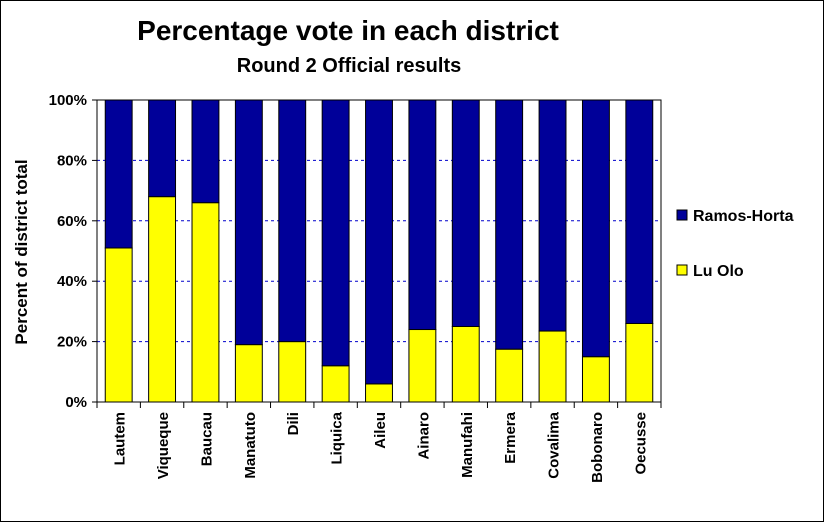 Image resolution: width=824 pixels, height=523 pixels. Describe the element at coordinates (554, 444) in the screenshot. I see `x-tick-label: Covalima` at that location.